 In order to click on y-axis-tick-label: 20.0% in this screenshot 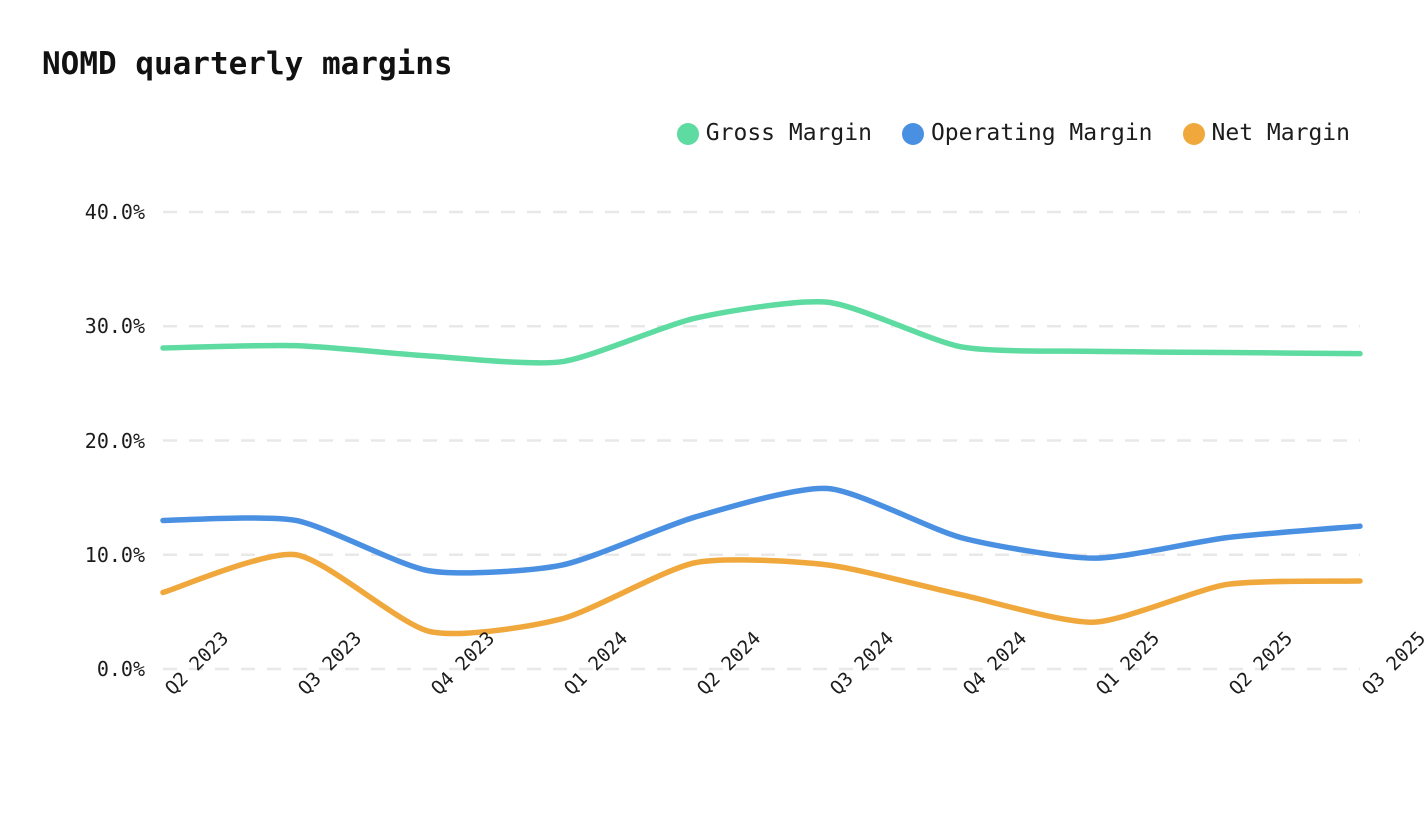, I will do `click(114, 440)`.